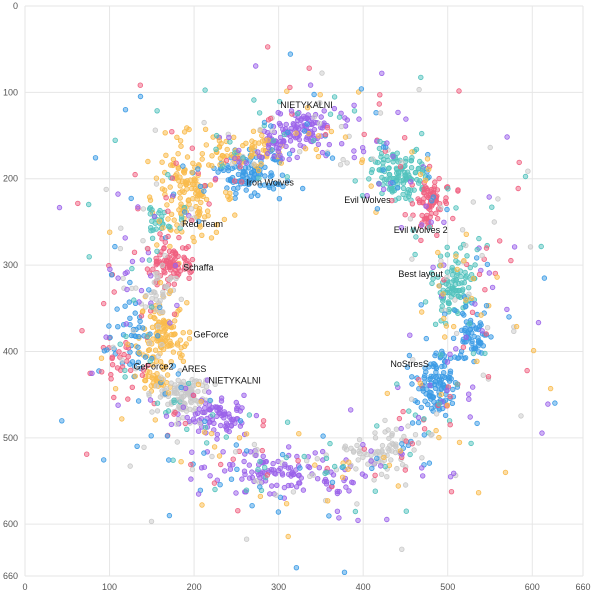  I want to click on x-tick-label: 600, so click(532, 587).